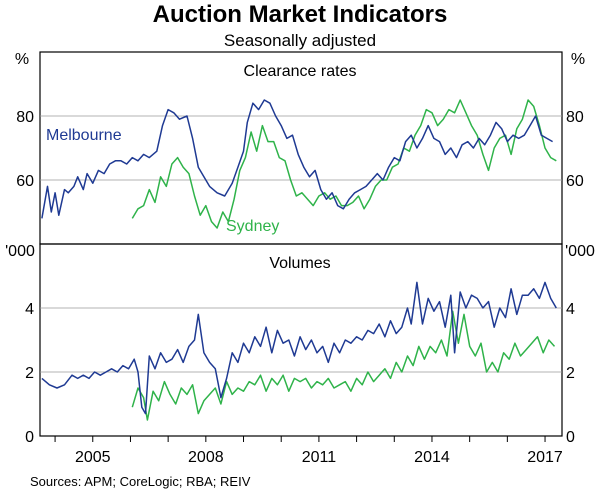 The width and height of the screenshot is (600, 495). I want to click on clearance-unit-left: %, so click(22, 59).